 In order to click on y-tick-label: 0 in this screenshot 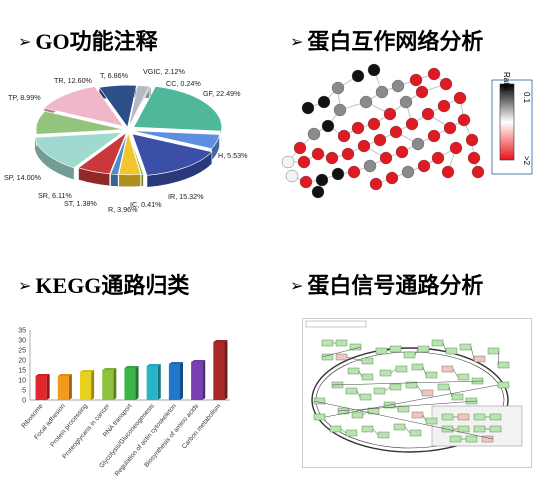, I will do `click(24, 401)`.